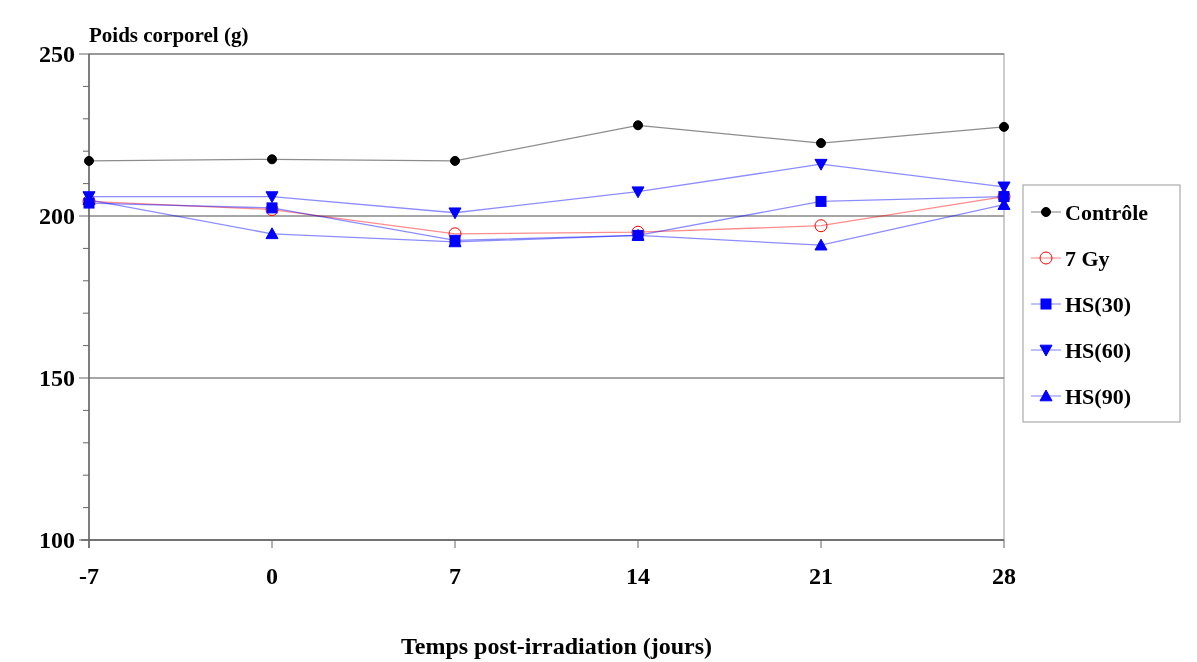 Image resolution: width=1197 pixels, height=662 pixels. I want to click on x-tick-label: 0, so click(272, 576).